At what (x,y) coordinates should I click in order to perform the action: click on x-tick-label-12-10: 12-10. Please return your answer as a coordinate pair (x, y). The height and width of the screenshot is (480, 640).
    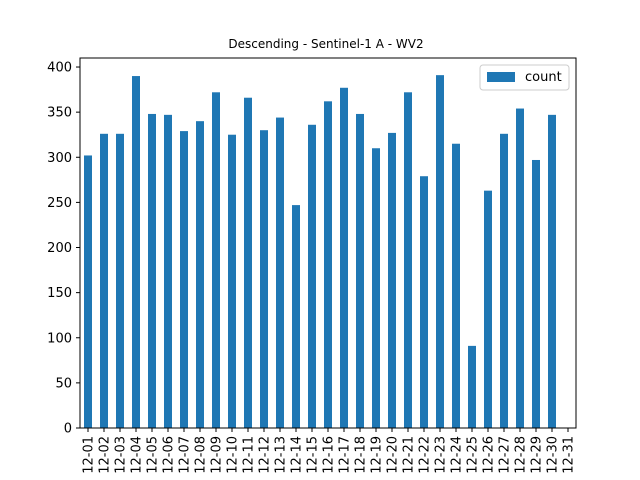
    Looking at the image, I should click on (233, 455).